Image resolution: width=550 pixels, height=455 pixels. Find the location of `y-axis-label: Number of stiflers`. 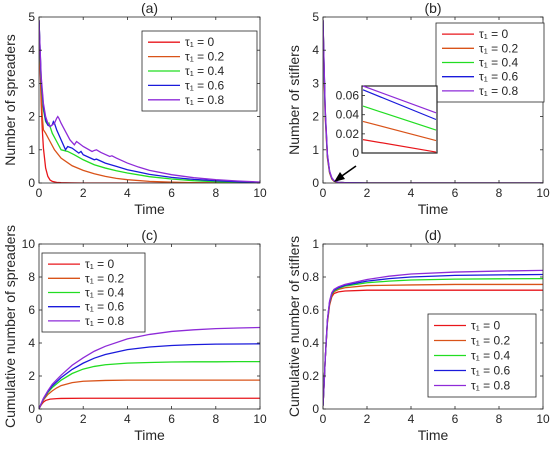

y-axis-label: Number of stiflers is located at coordinates (294, 100).